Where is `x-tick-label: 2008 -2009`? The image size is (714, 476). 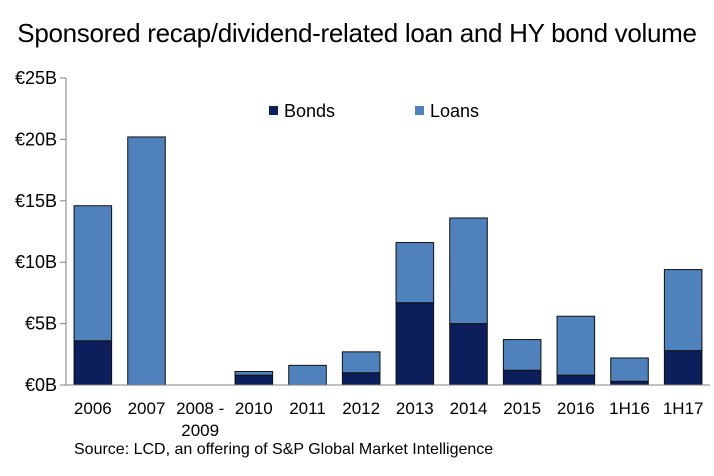 x-tick-label: 2008 -2009 is located at coordinates (200, 419).